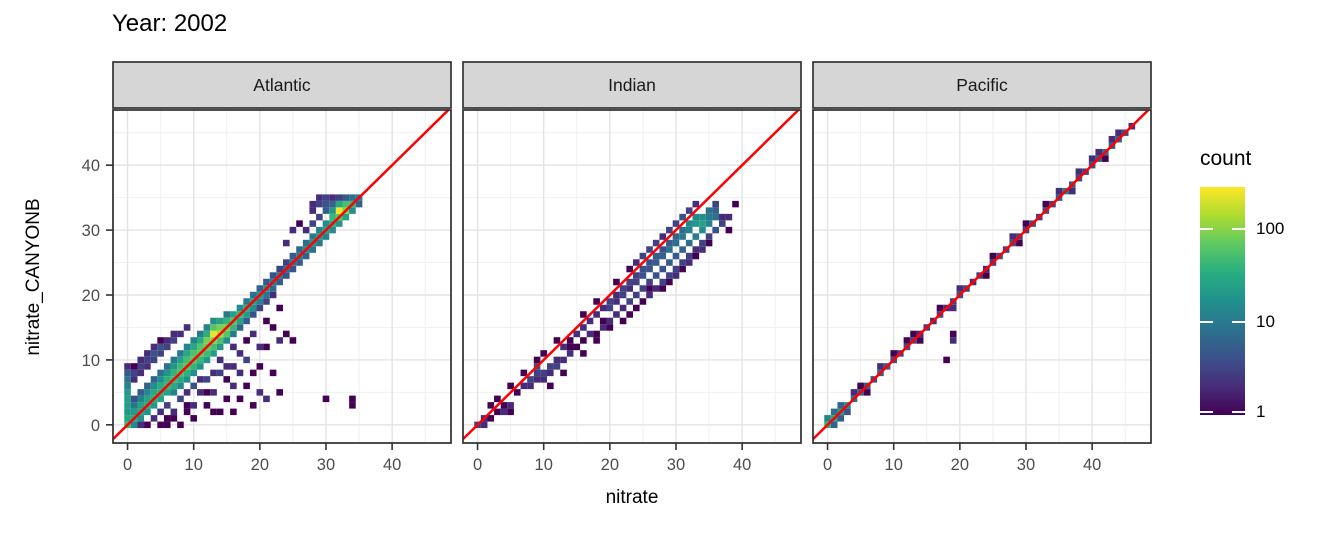 This screenshot has width=1344, height=537. I want to click on colorbar-tick-label: 10, so click(1265, 321).